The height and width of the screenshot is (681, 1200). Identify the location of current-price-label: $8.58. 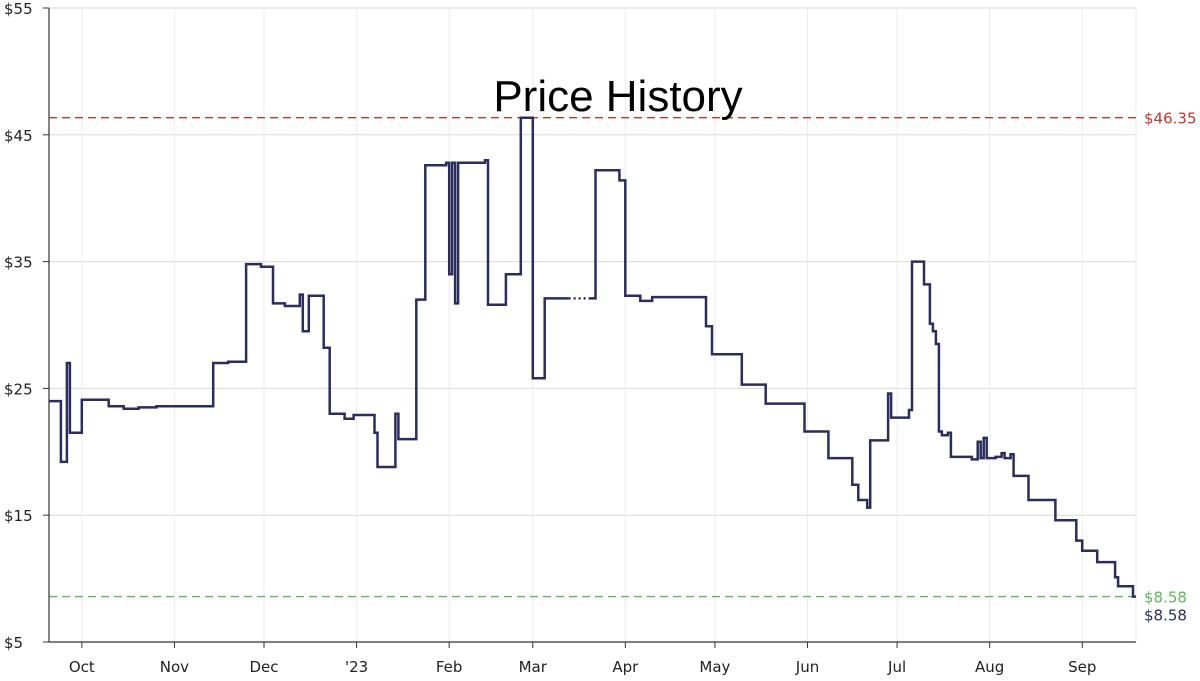
(1165, 616).